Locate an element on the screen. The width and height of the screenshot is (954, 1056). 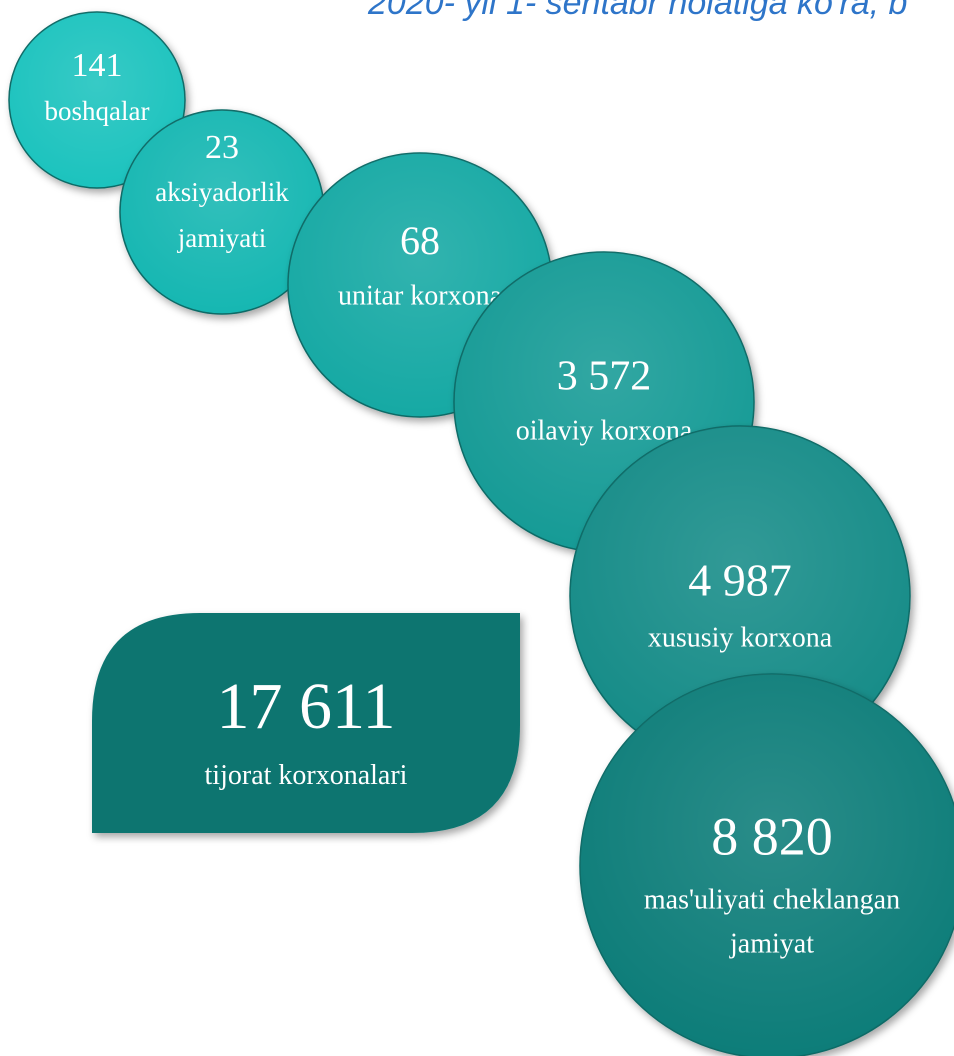
bubble-value: 68 is located at coordinates (420, 240).